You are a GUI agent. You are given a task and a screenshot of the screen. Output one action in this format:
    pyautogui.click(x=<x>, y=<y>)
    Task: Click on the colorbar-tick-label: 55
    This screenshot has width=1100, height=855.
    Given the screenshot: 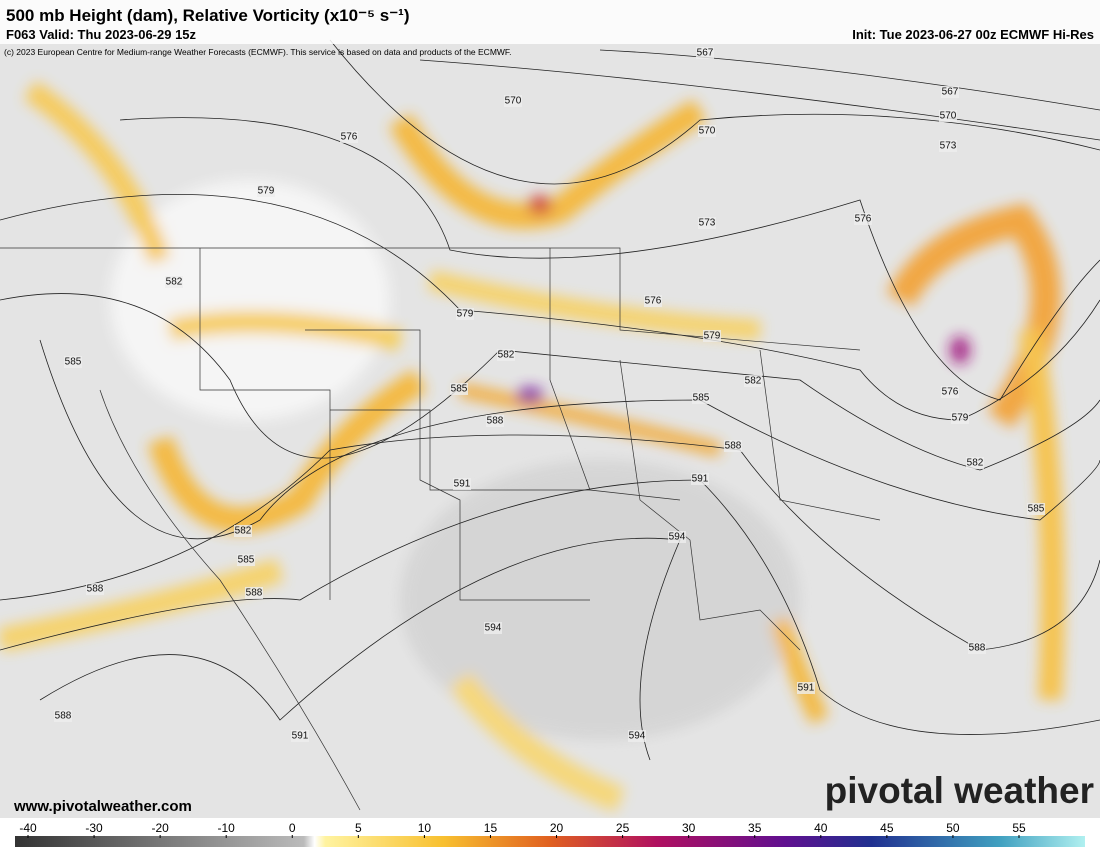 What is the action you would take?
    pyautogui.click(x=1019, y=828)
    